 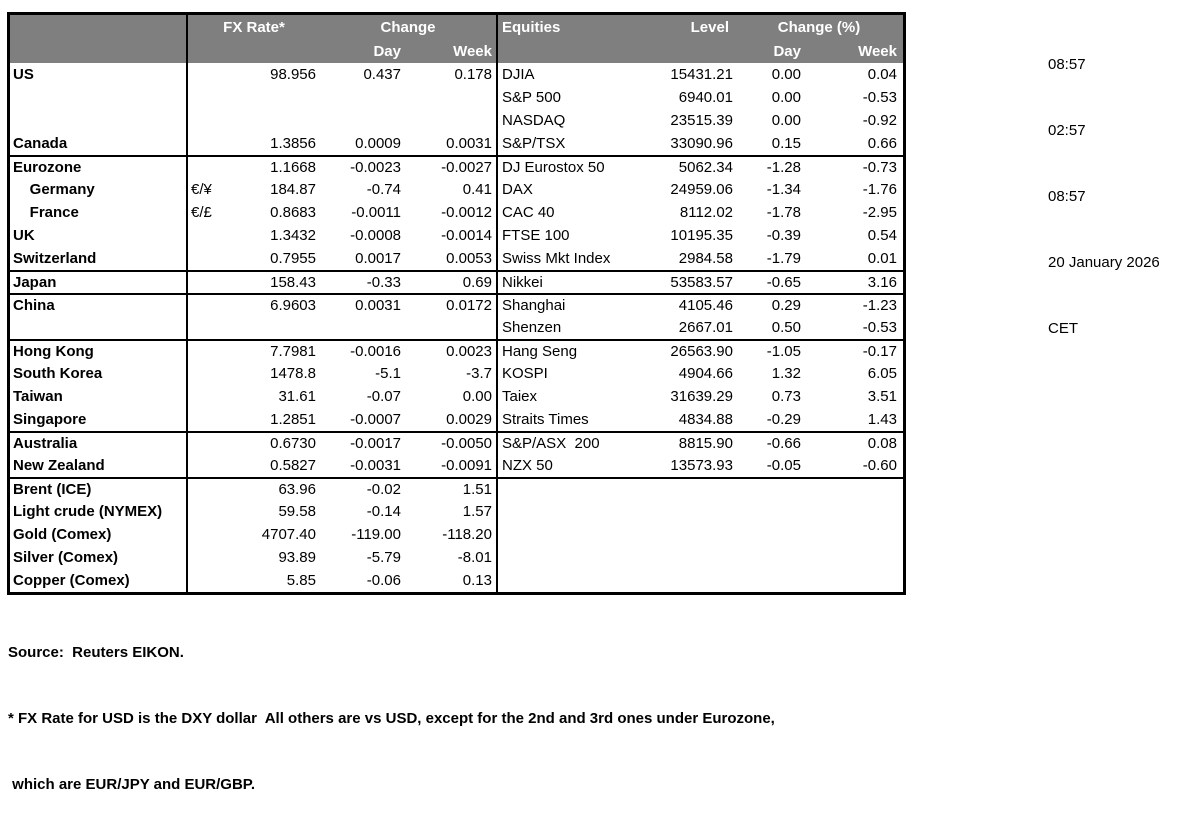 I want to click on fx-day-change-cell: -0.74, so click(x=383, y=189).